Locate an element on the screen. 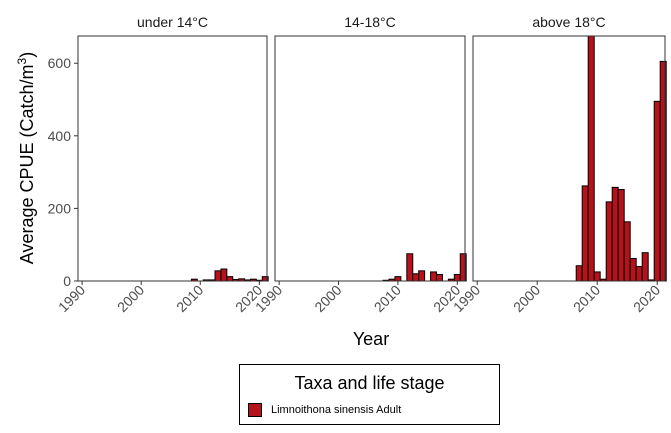 The width and height of the screenshot is (671, 433). legend-title: Taxa and life stage is located at coordinates (369, 383).